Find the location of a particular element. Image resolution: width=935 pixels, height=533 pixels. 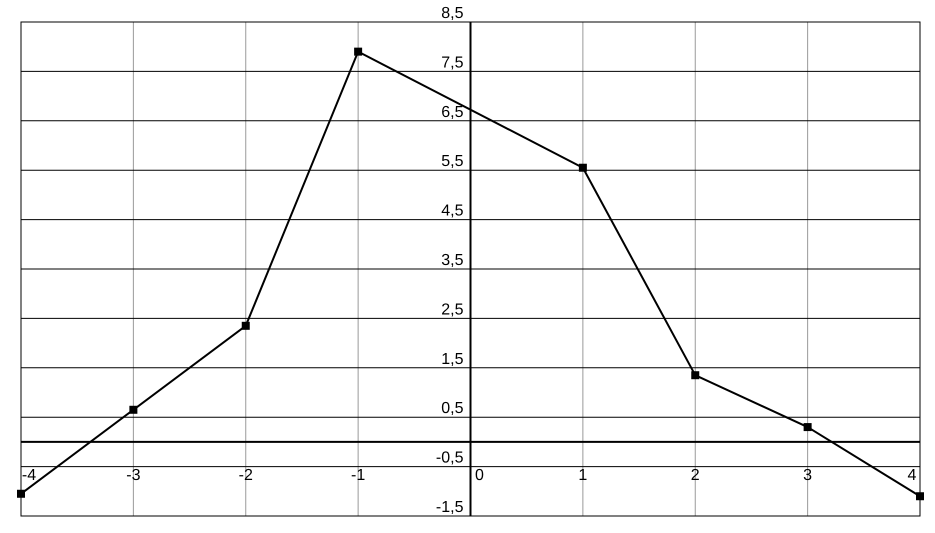

y-tick-label: 7,5 is located at coordinates (452, 63).